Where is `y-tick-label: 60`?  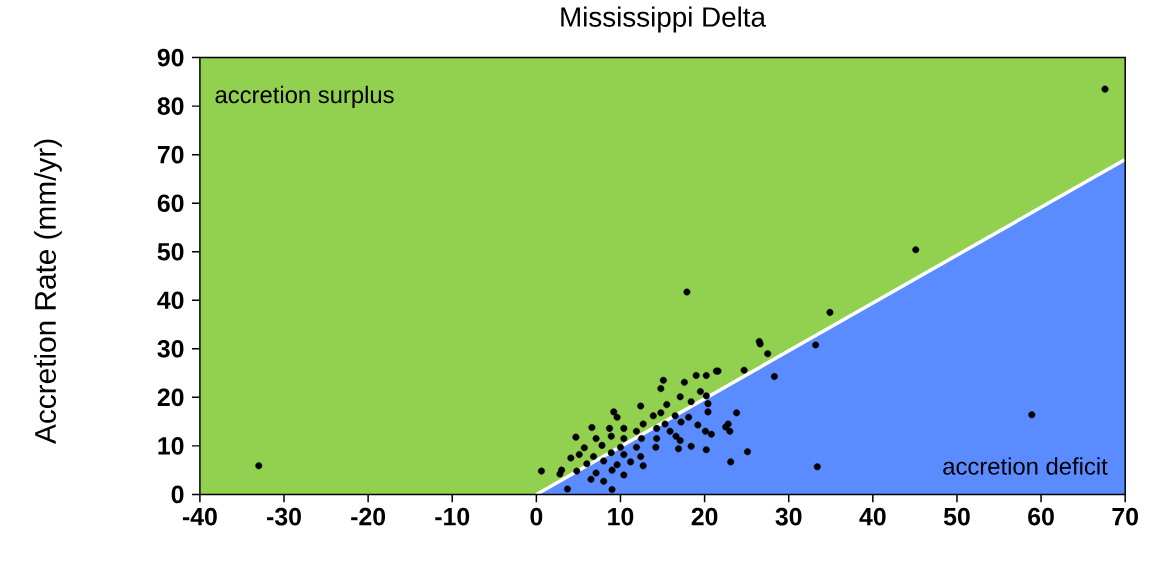 y-tick-label: 60 is located at coordinates (170, 203).